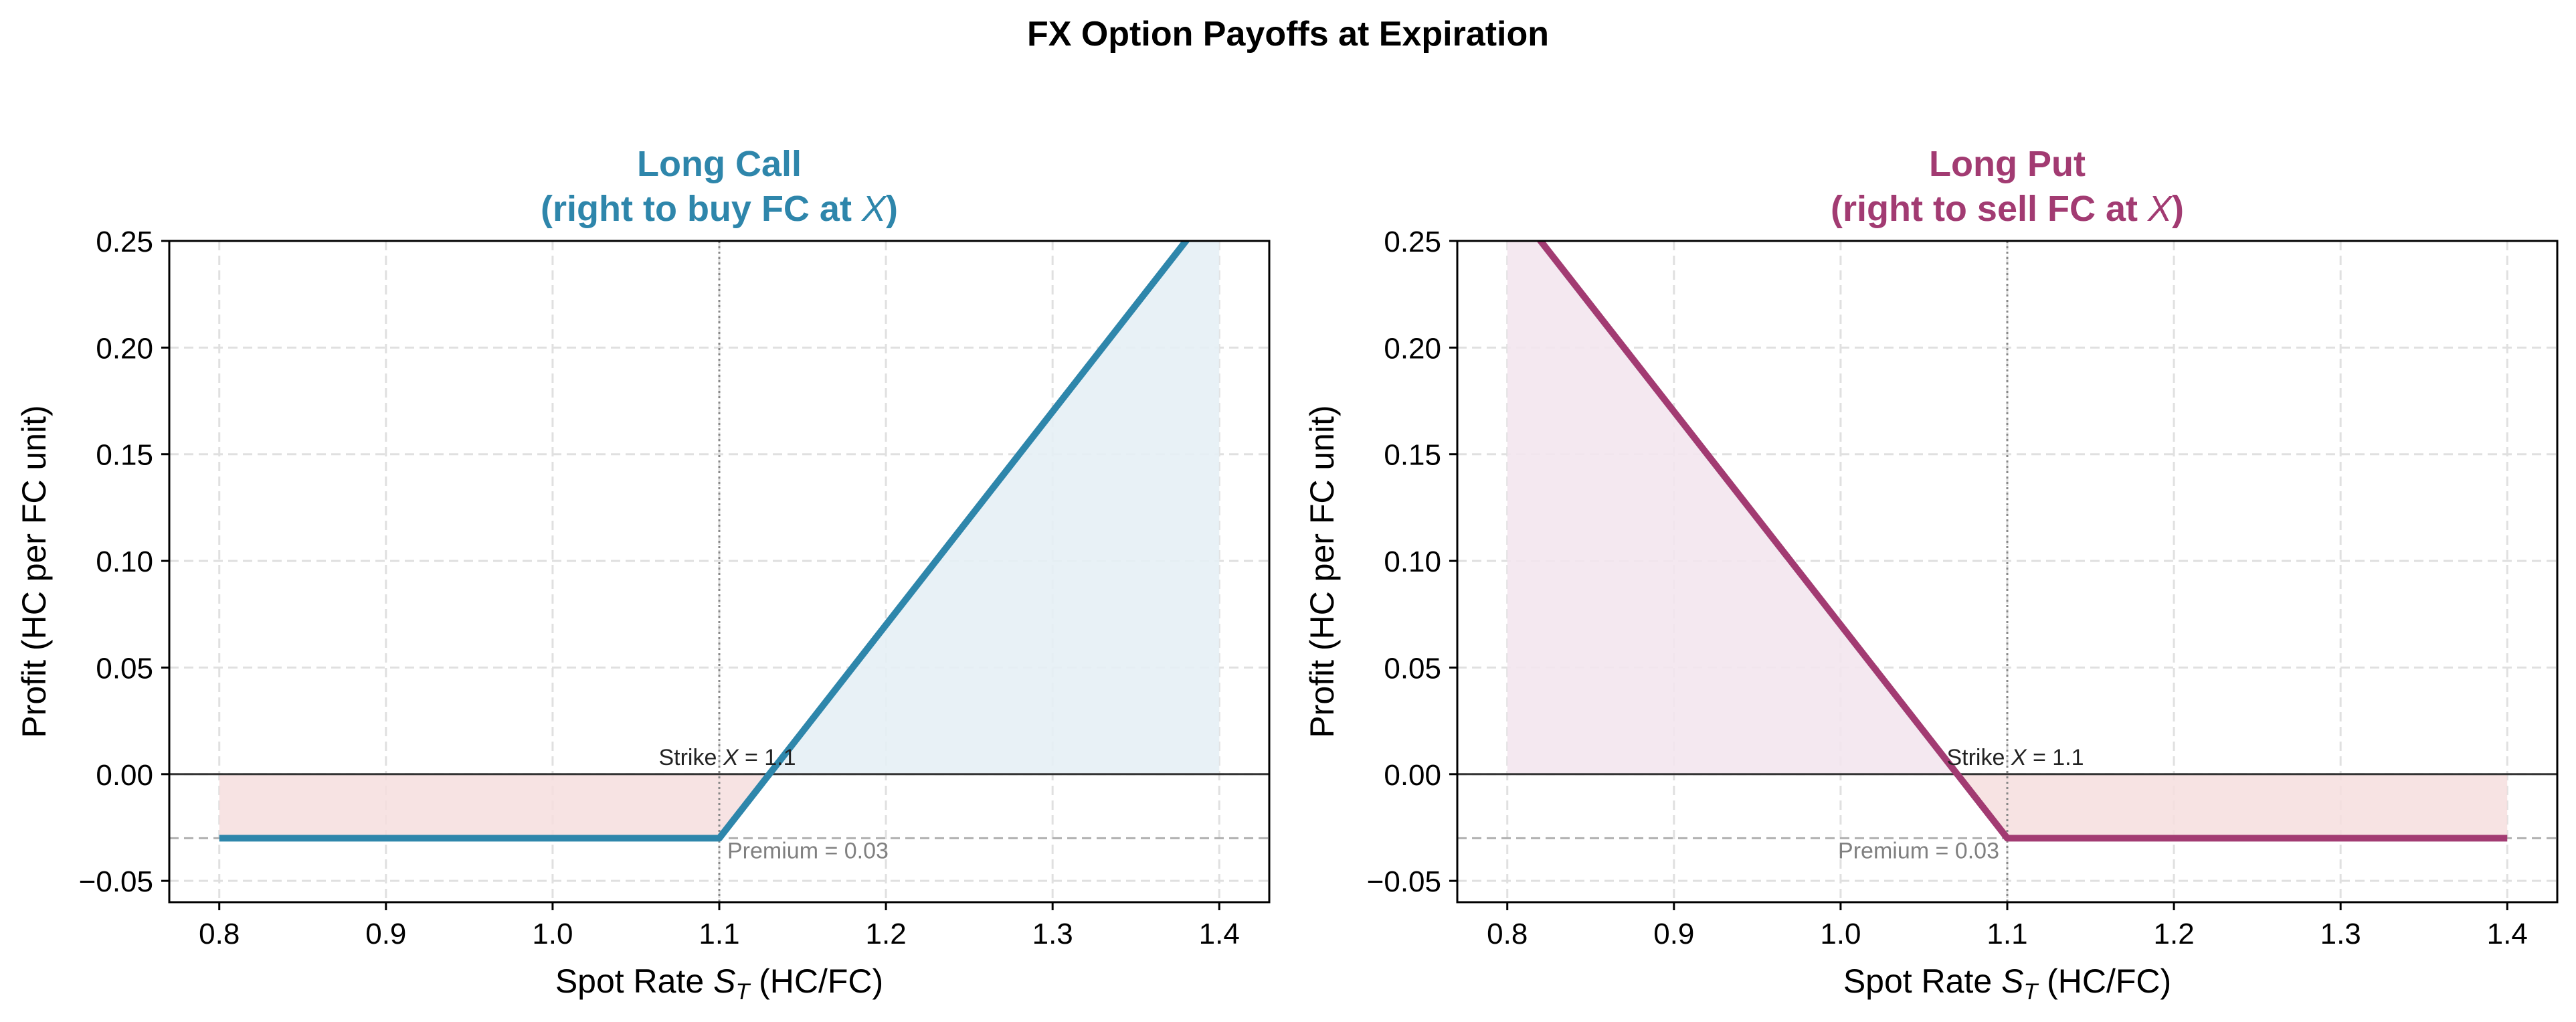 The width and height of the screenshot is (2576, 1022). I want to click on figure-title: FX Option Payoffs at Expiration, so click(1288, 34).